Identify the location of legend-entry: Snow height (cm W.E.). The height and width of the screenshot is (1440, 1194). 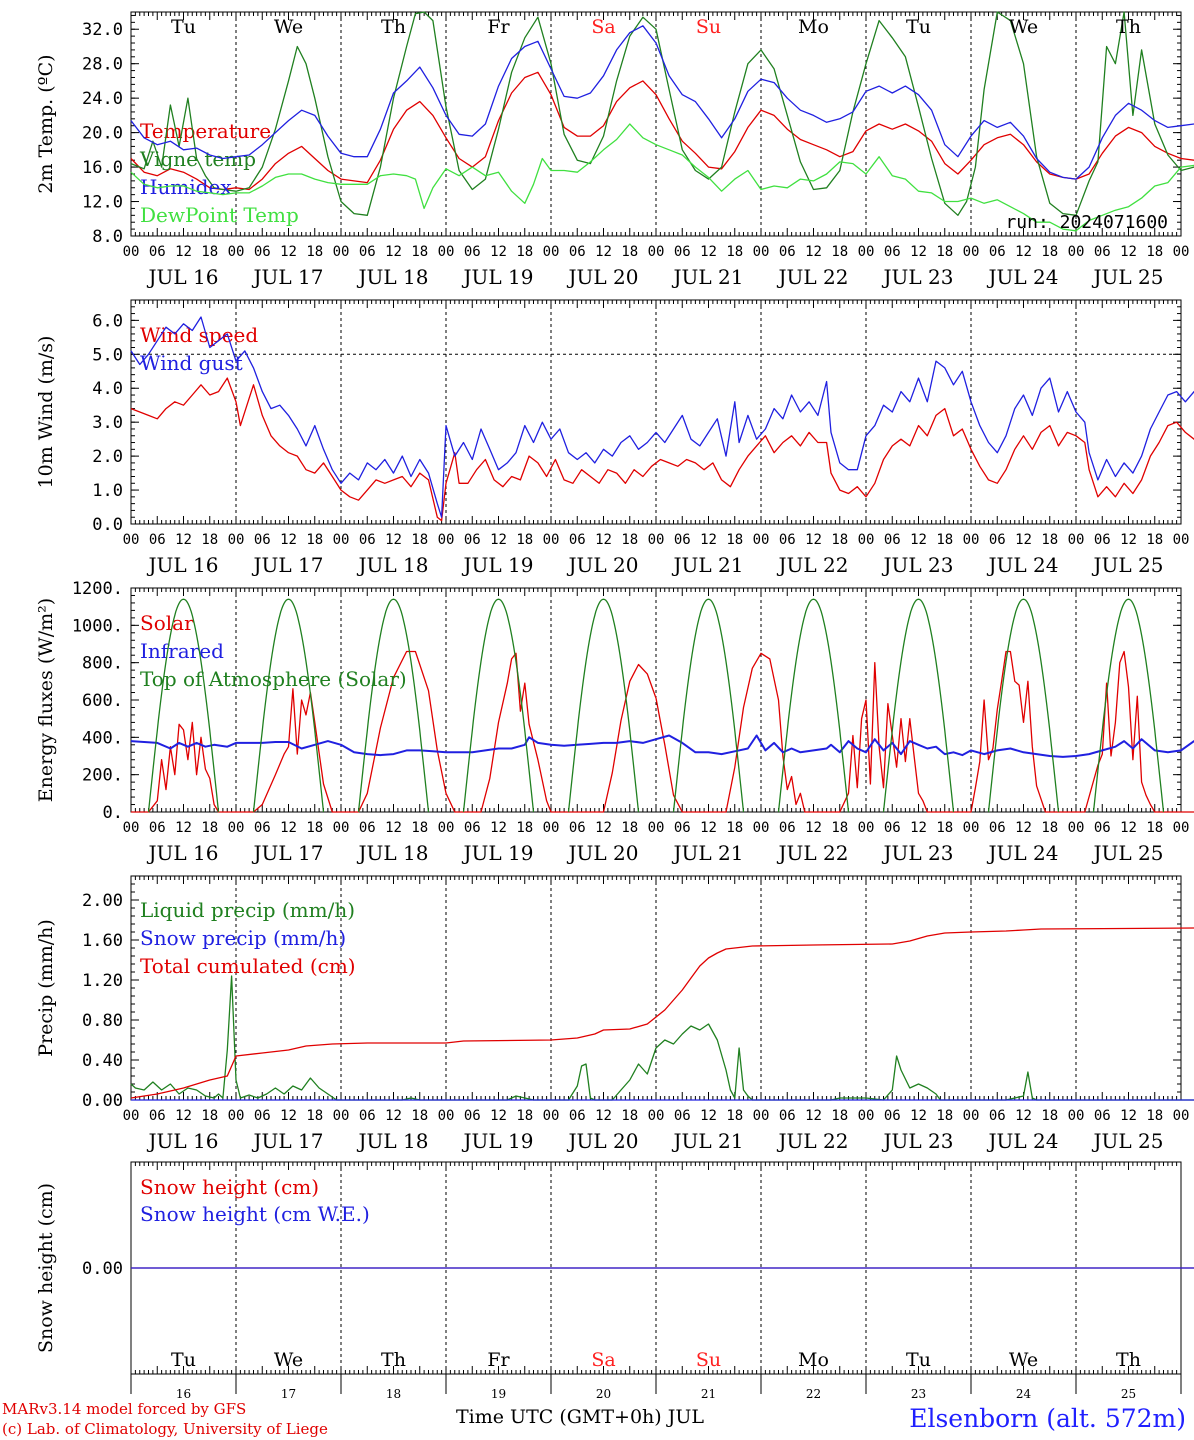
(255, 1214).